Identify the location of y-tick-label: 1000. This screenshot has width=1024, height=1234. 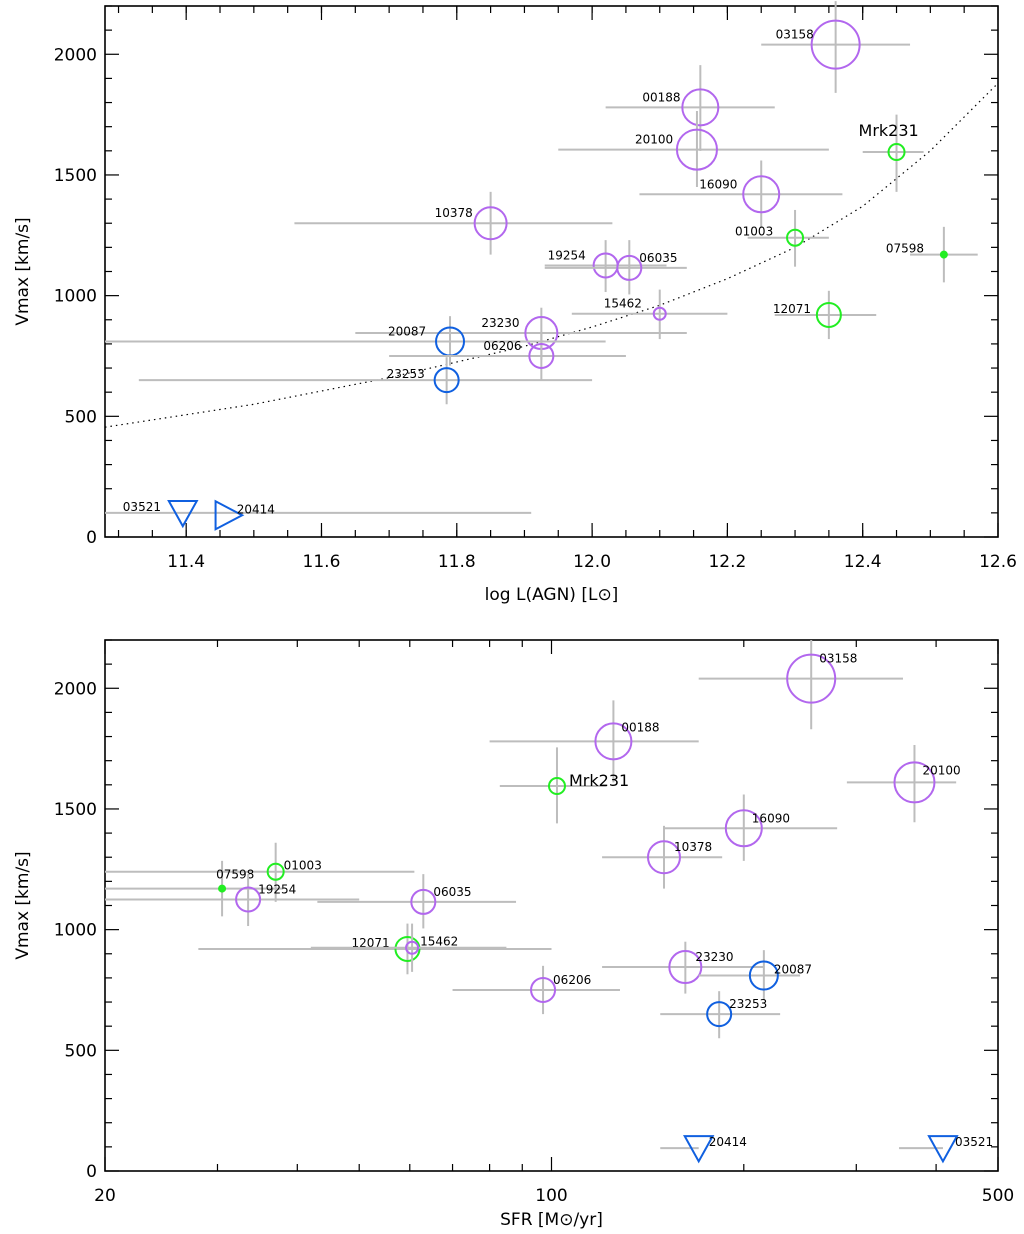
(75, 931).